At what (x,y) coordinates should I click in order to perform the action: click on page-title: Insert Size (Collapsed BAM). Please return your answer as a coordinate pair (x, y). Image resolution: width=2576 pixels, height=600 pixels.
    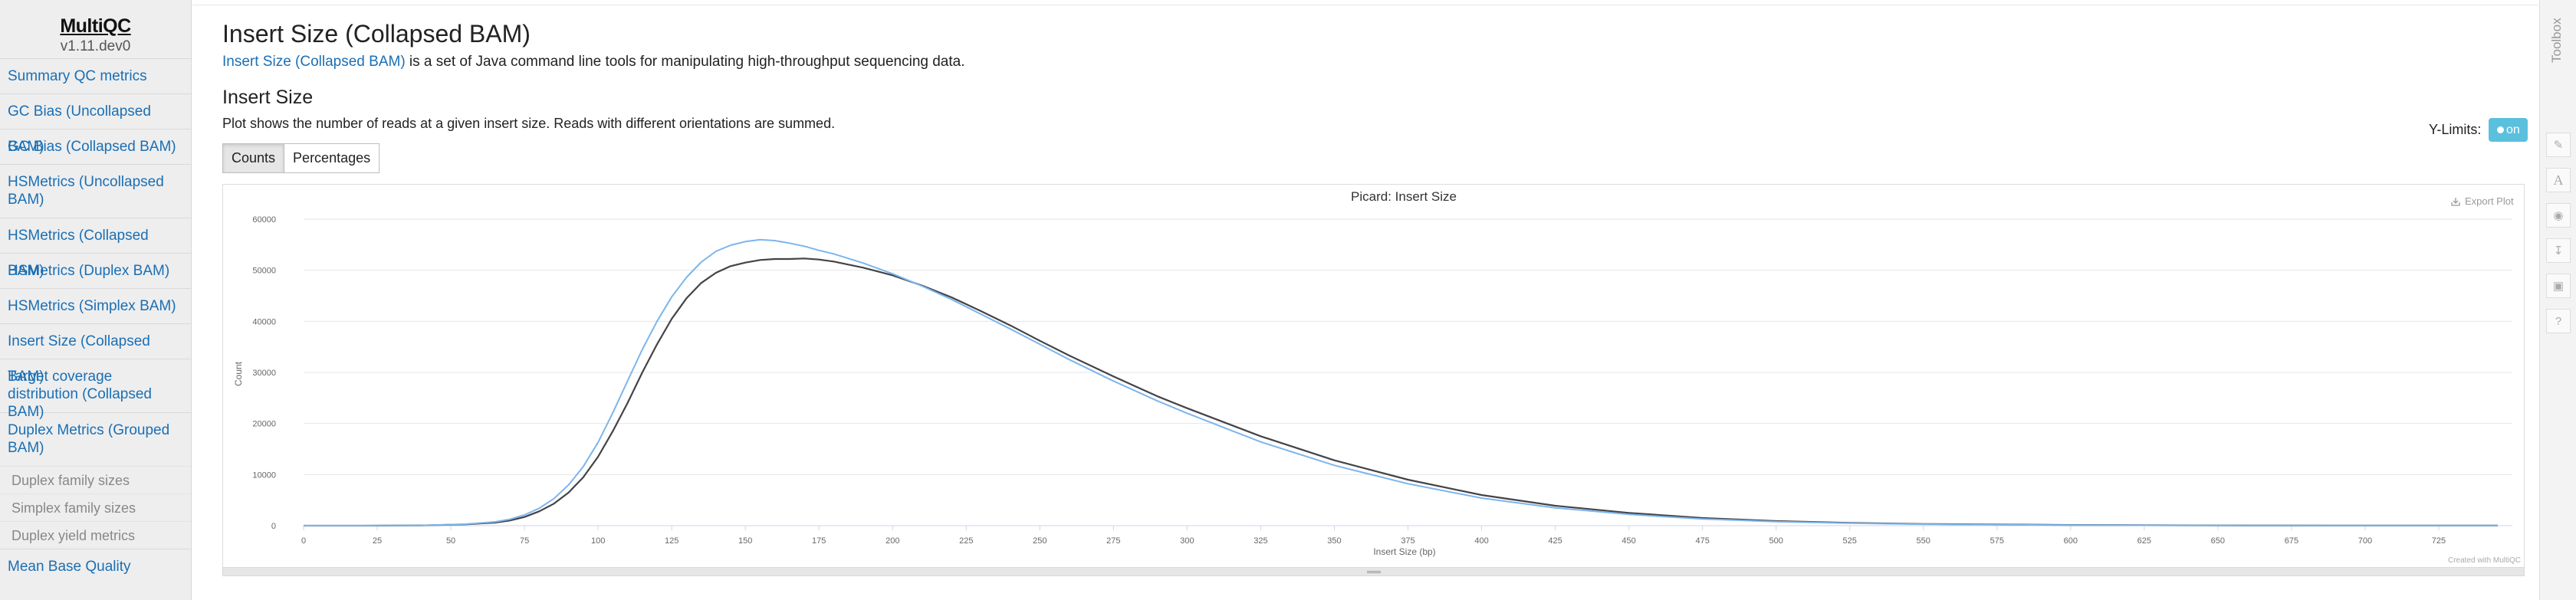
    Looking at the image, I should click on (376, 34).